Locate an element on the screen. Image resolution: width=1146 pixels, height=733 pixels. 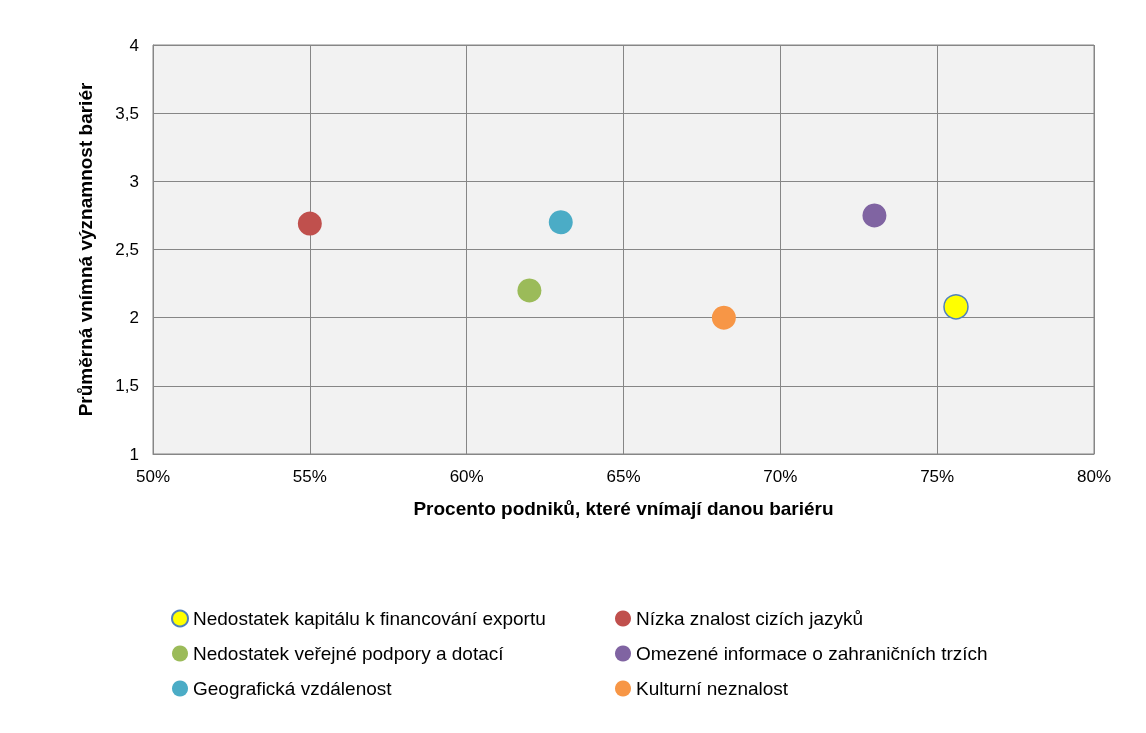
y-tick-label: 3,5 is located at coordinates (127, 113).